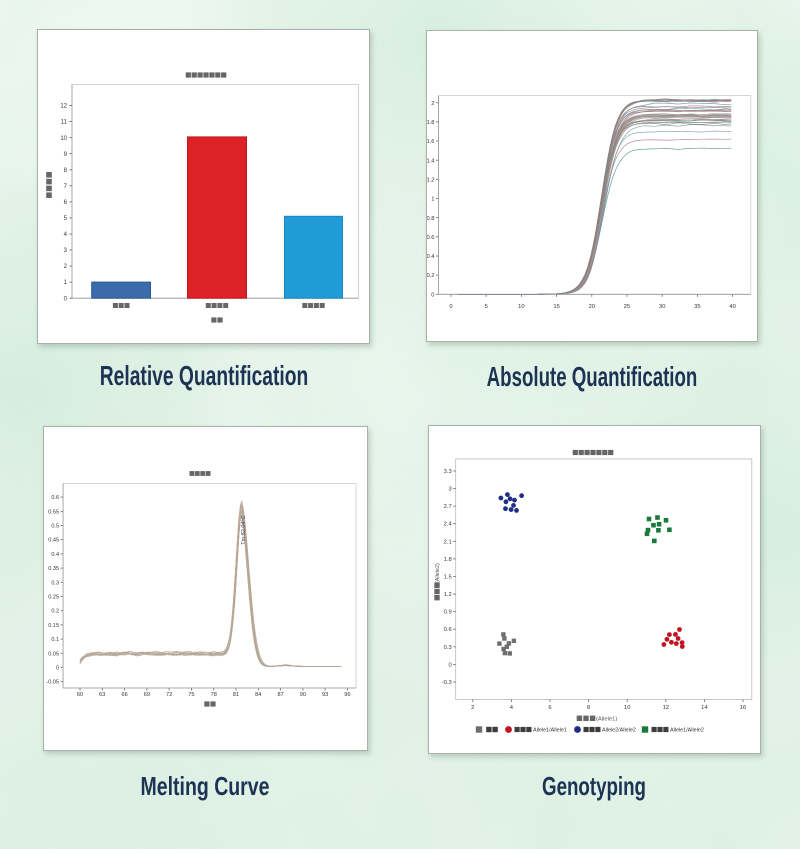 The height and width of the screenshot is (849, 800). What do you see at coordinates (102, 695) in the screenshot?
I see `svg-text: 63` at bounding box center [102, 695].